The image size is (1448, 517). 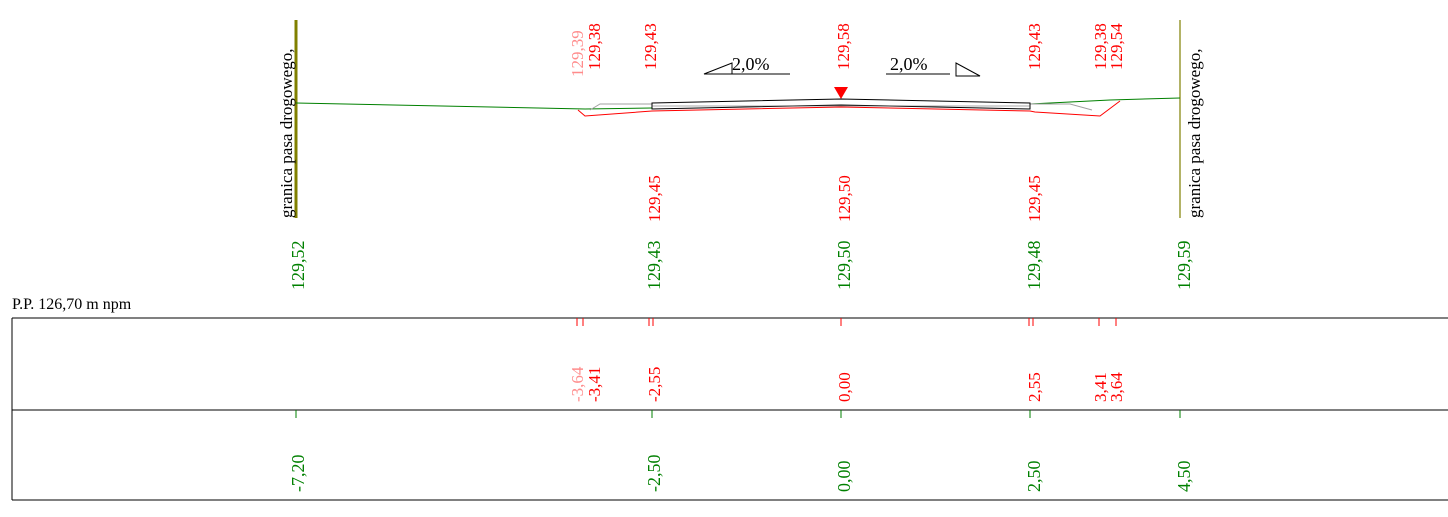 What do you see at coordinates (654, 384) in the screenshot?
I see `design-dist-2: -2,55` at bounding box center [654, 384].